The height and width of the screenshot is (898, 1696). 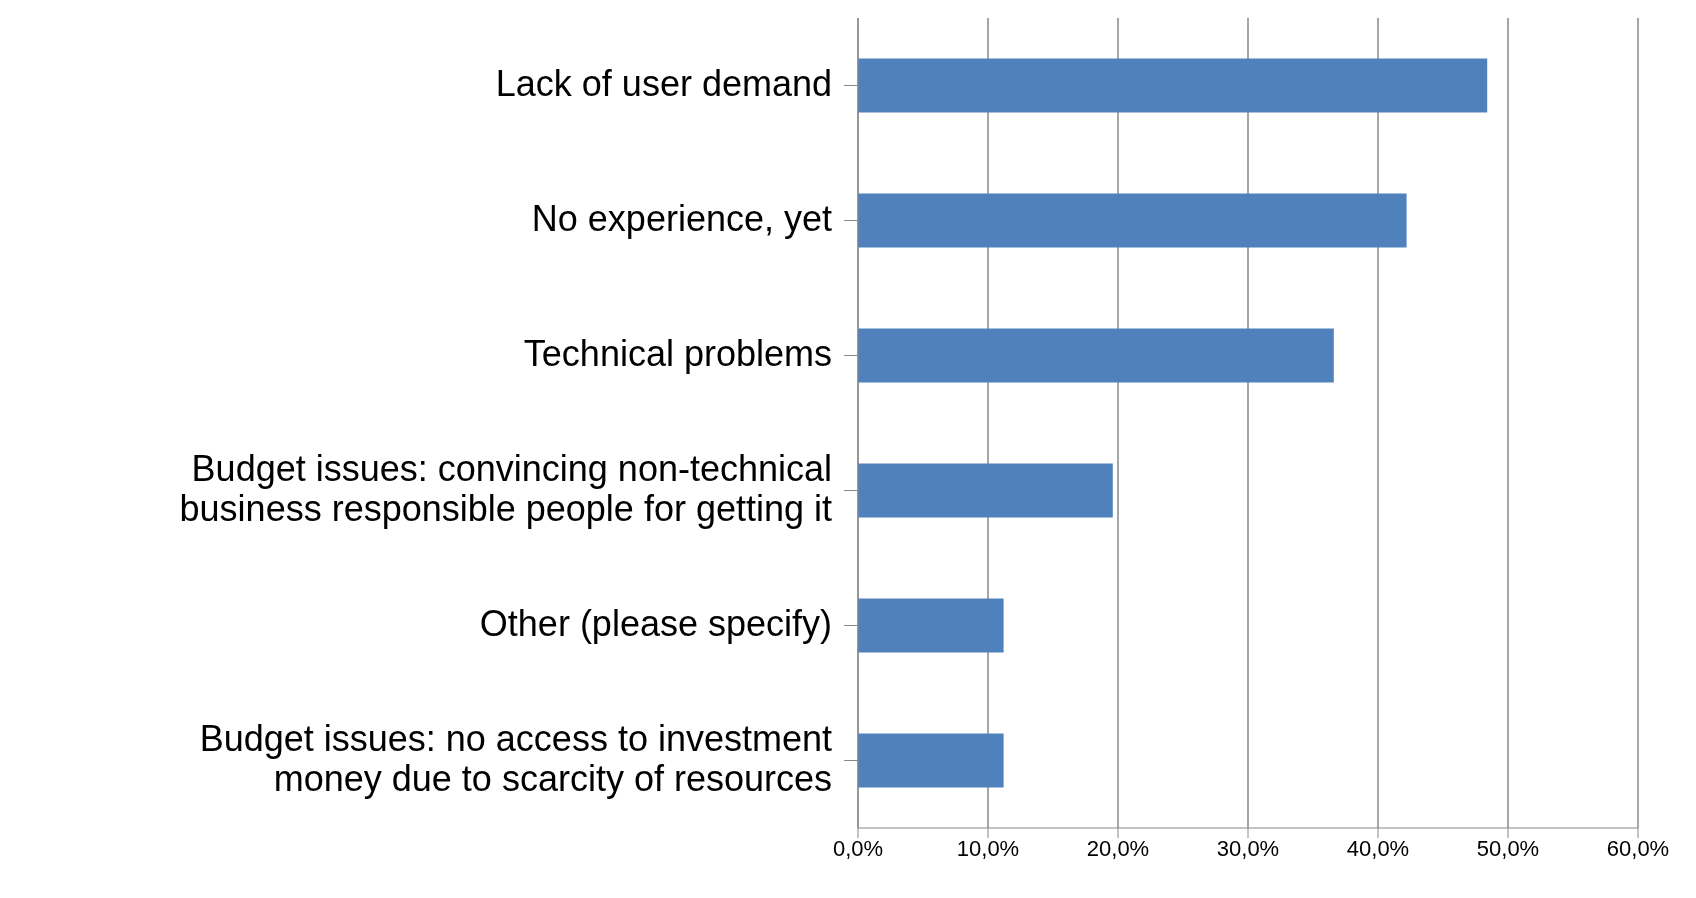 I want to click on x-tick-label: 50,0%, so click(x=1508, y=848).